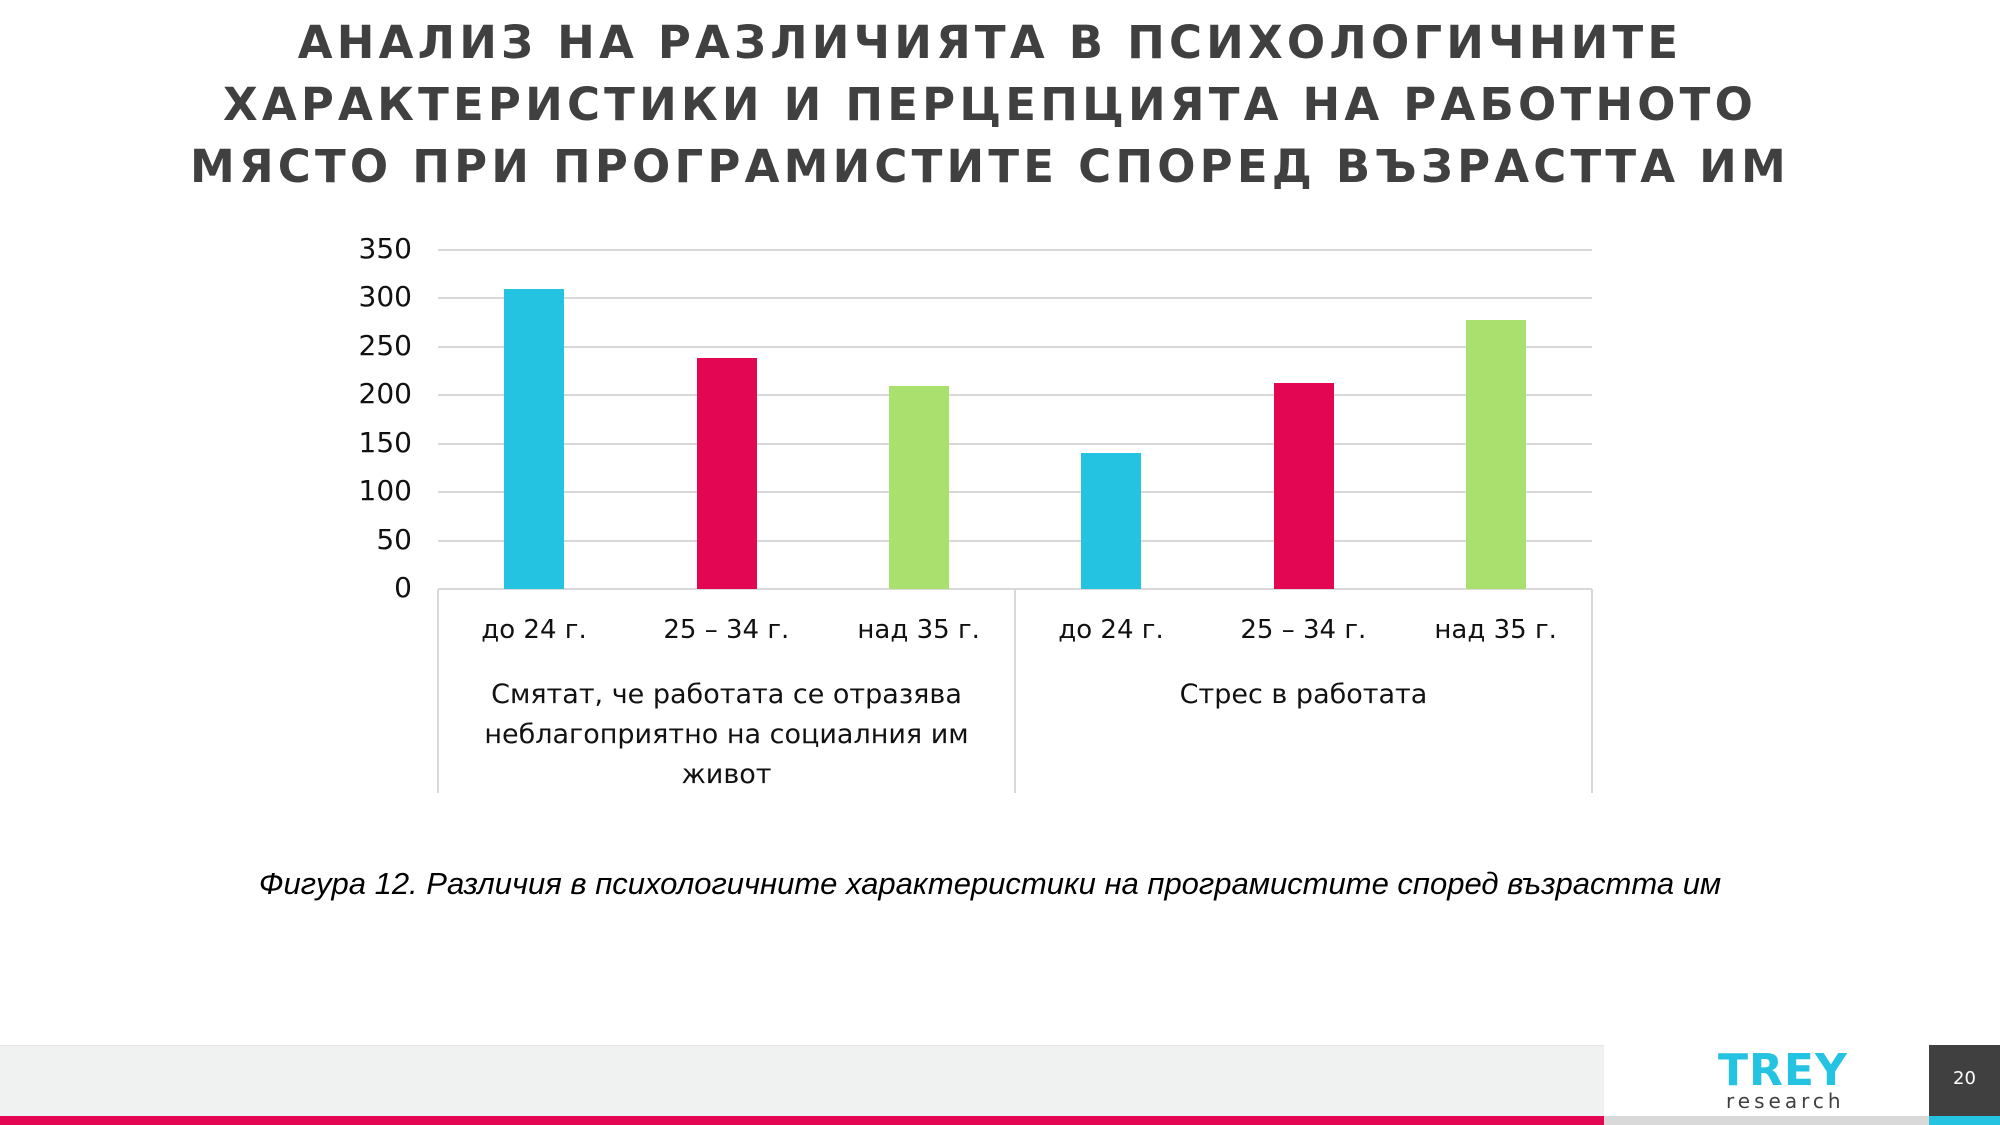 The height and width of the screenshot is (1125, 2000). What do you see at coordinates (1766, 1120) in the screenshot?
I see `logo-underbar` at bounding box center [1766, 1120].